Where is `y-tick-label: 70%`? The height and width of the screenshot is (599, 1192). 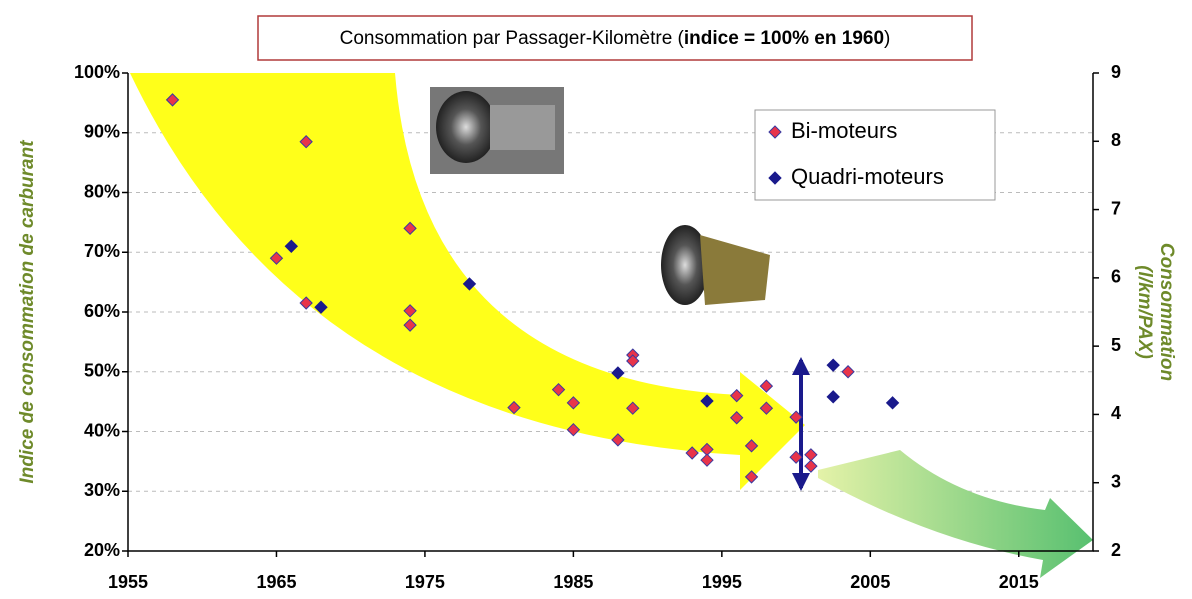 y-tick-label: 70% is located at coordinates (102, 251).